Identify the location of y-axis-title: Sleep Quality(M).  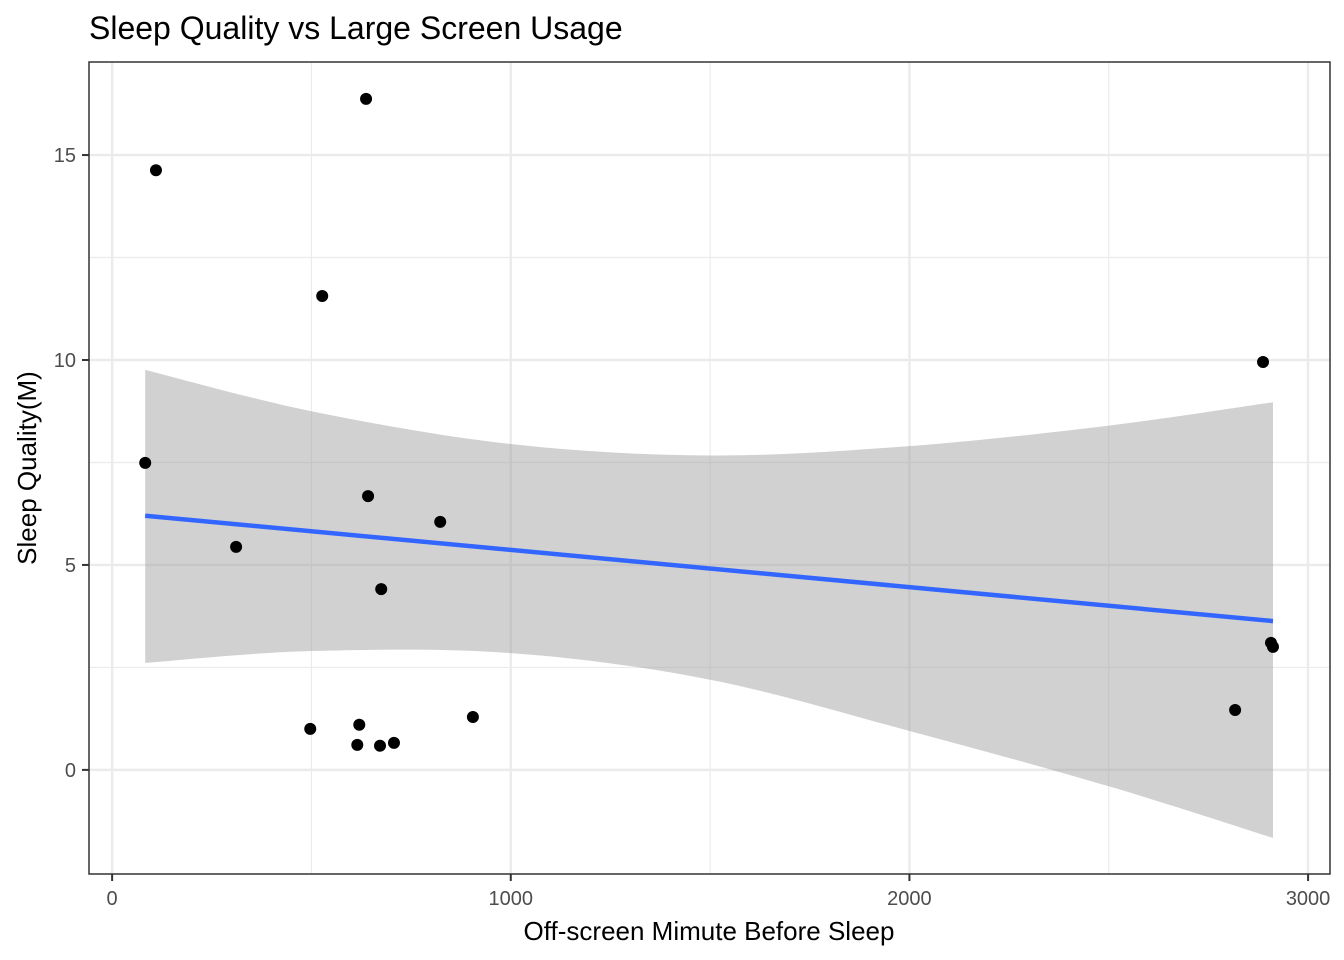
(27, 468).